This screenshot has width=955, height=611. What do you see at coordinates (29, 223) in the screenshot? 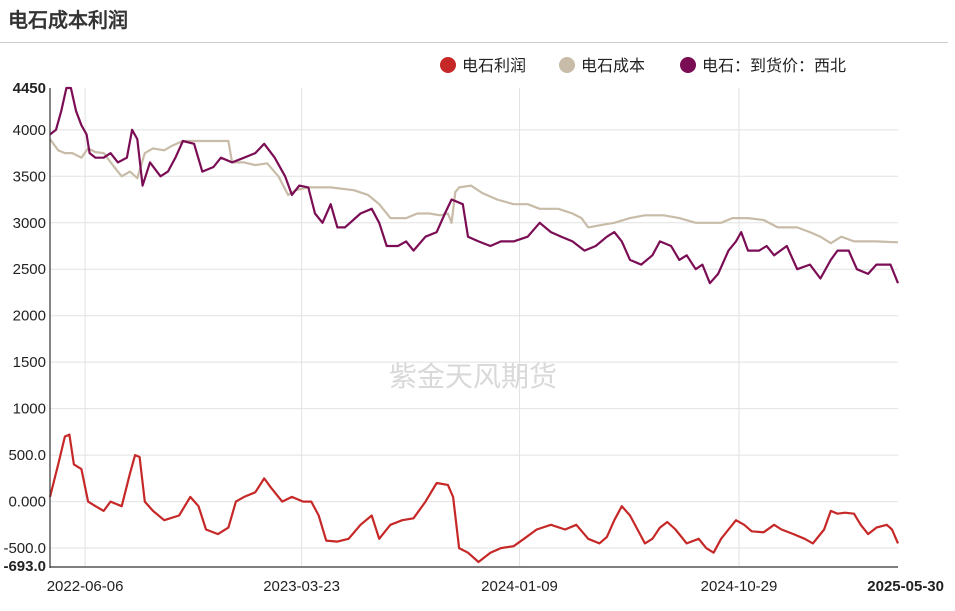
I see `y-tick-label: 3000` at bounding box center [29, 223].